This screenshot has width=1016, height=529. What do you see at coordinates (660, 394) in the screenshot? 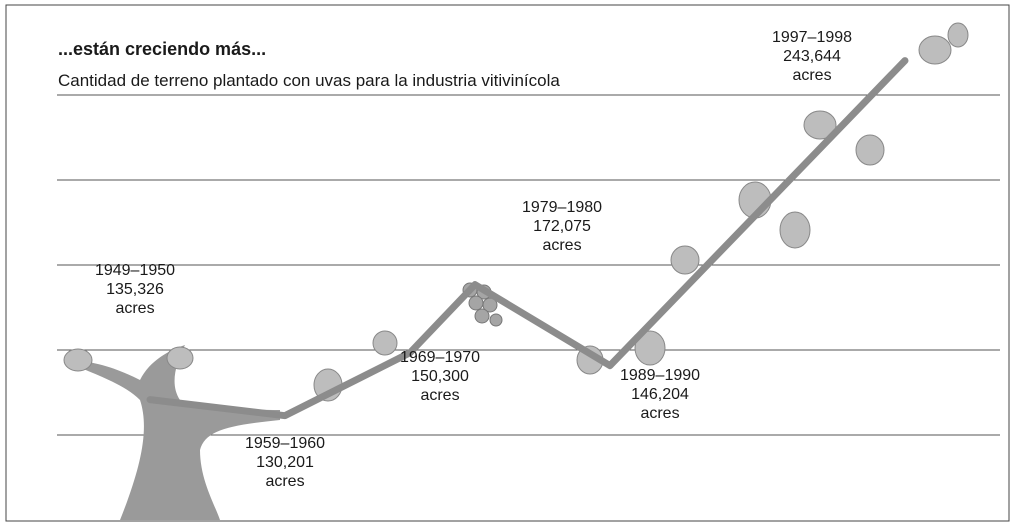
I see `value-label: 146,204` at bounding box center [660, 394].